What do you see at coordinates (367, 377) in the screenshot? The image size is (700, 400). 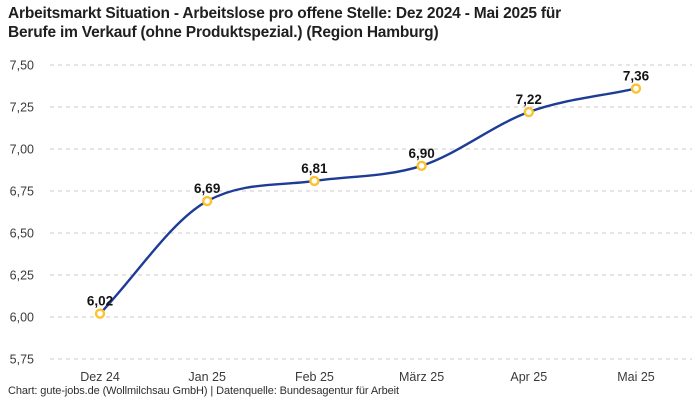 I see `x-axis-labels-group: Dez 24 Jan 25 Feb 25 März 25 Apr 25 Mai 25` at bounding box center [367, 377].